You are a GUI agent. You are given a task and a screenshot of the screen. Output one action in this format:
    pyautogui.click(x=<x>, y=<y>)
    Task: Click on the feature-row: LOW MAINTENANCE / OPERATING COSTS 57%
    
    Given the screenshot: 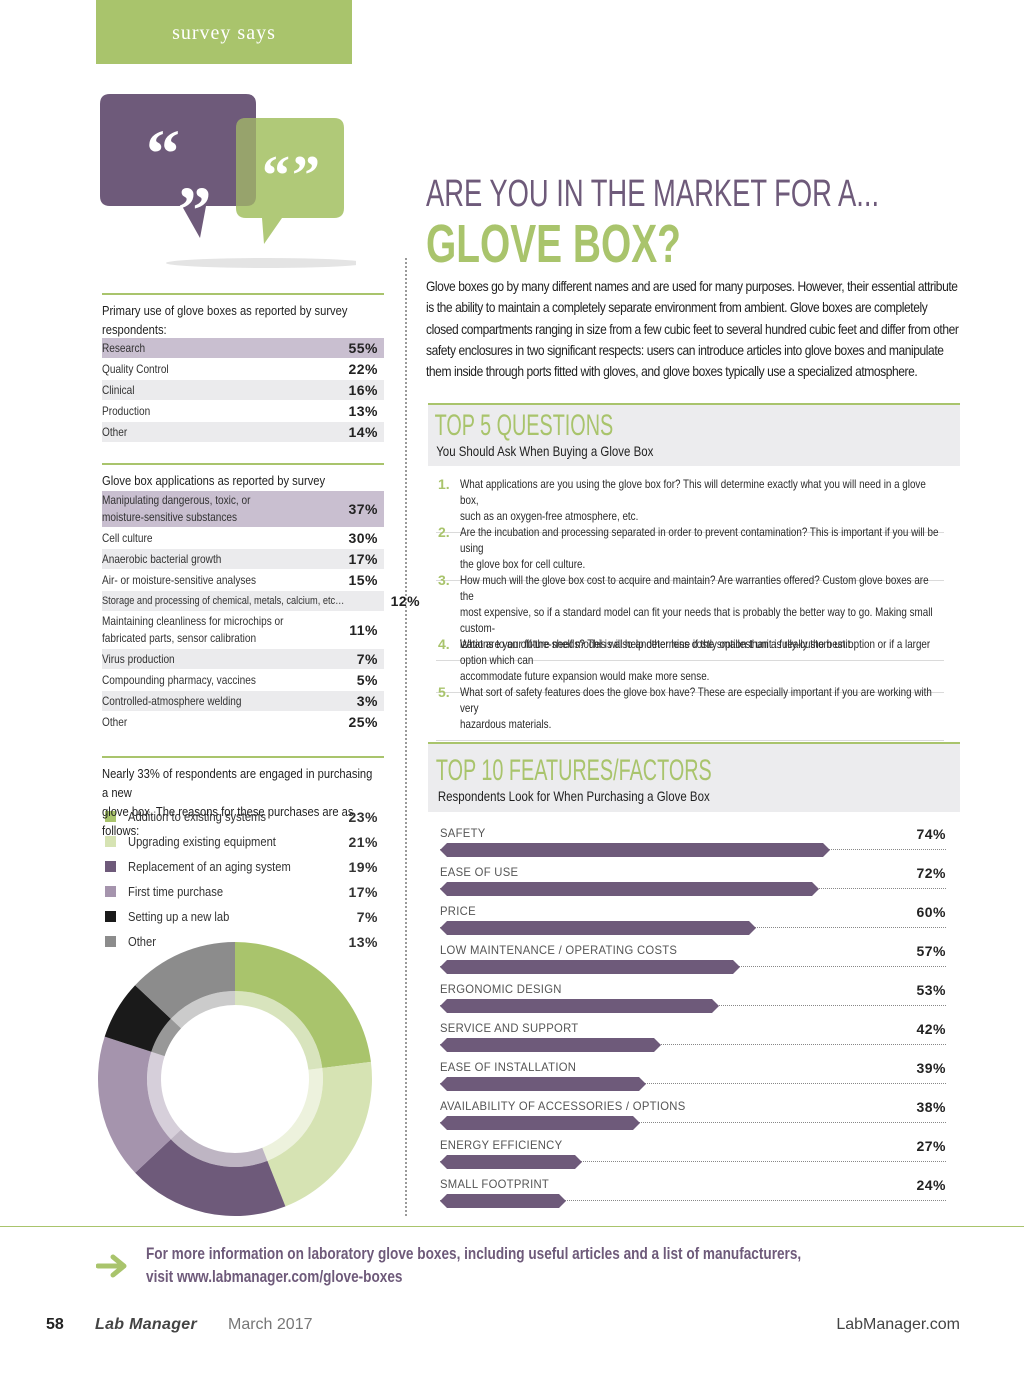 What is the action you would take?
    pyautogui.click(x=693, y=962)
    